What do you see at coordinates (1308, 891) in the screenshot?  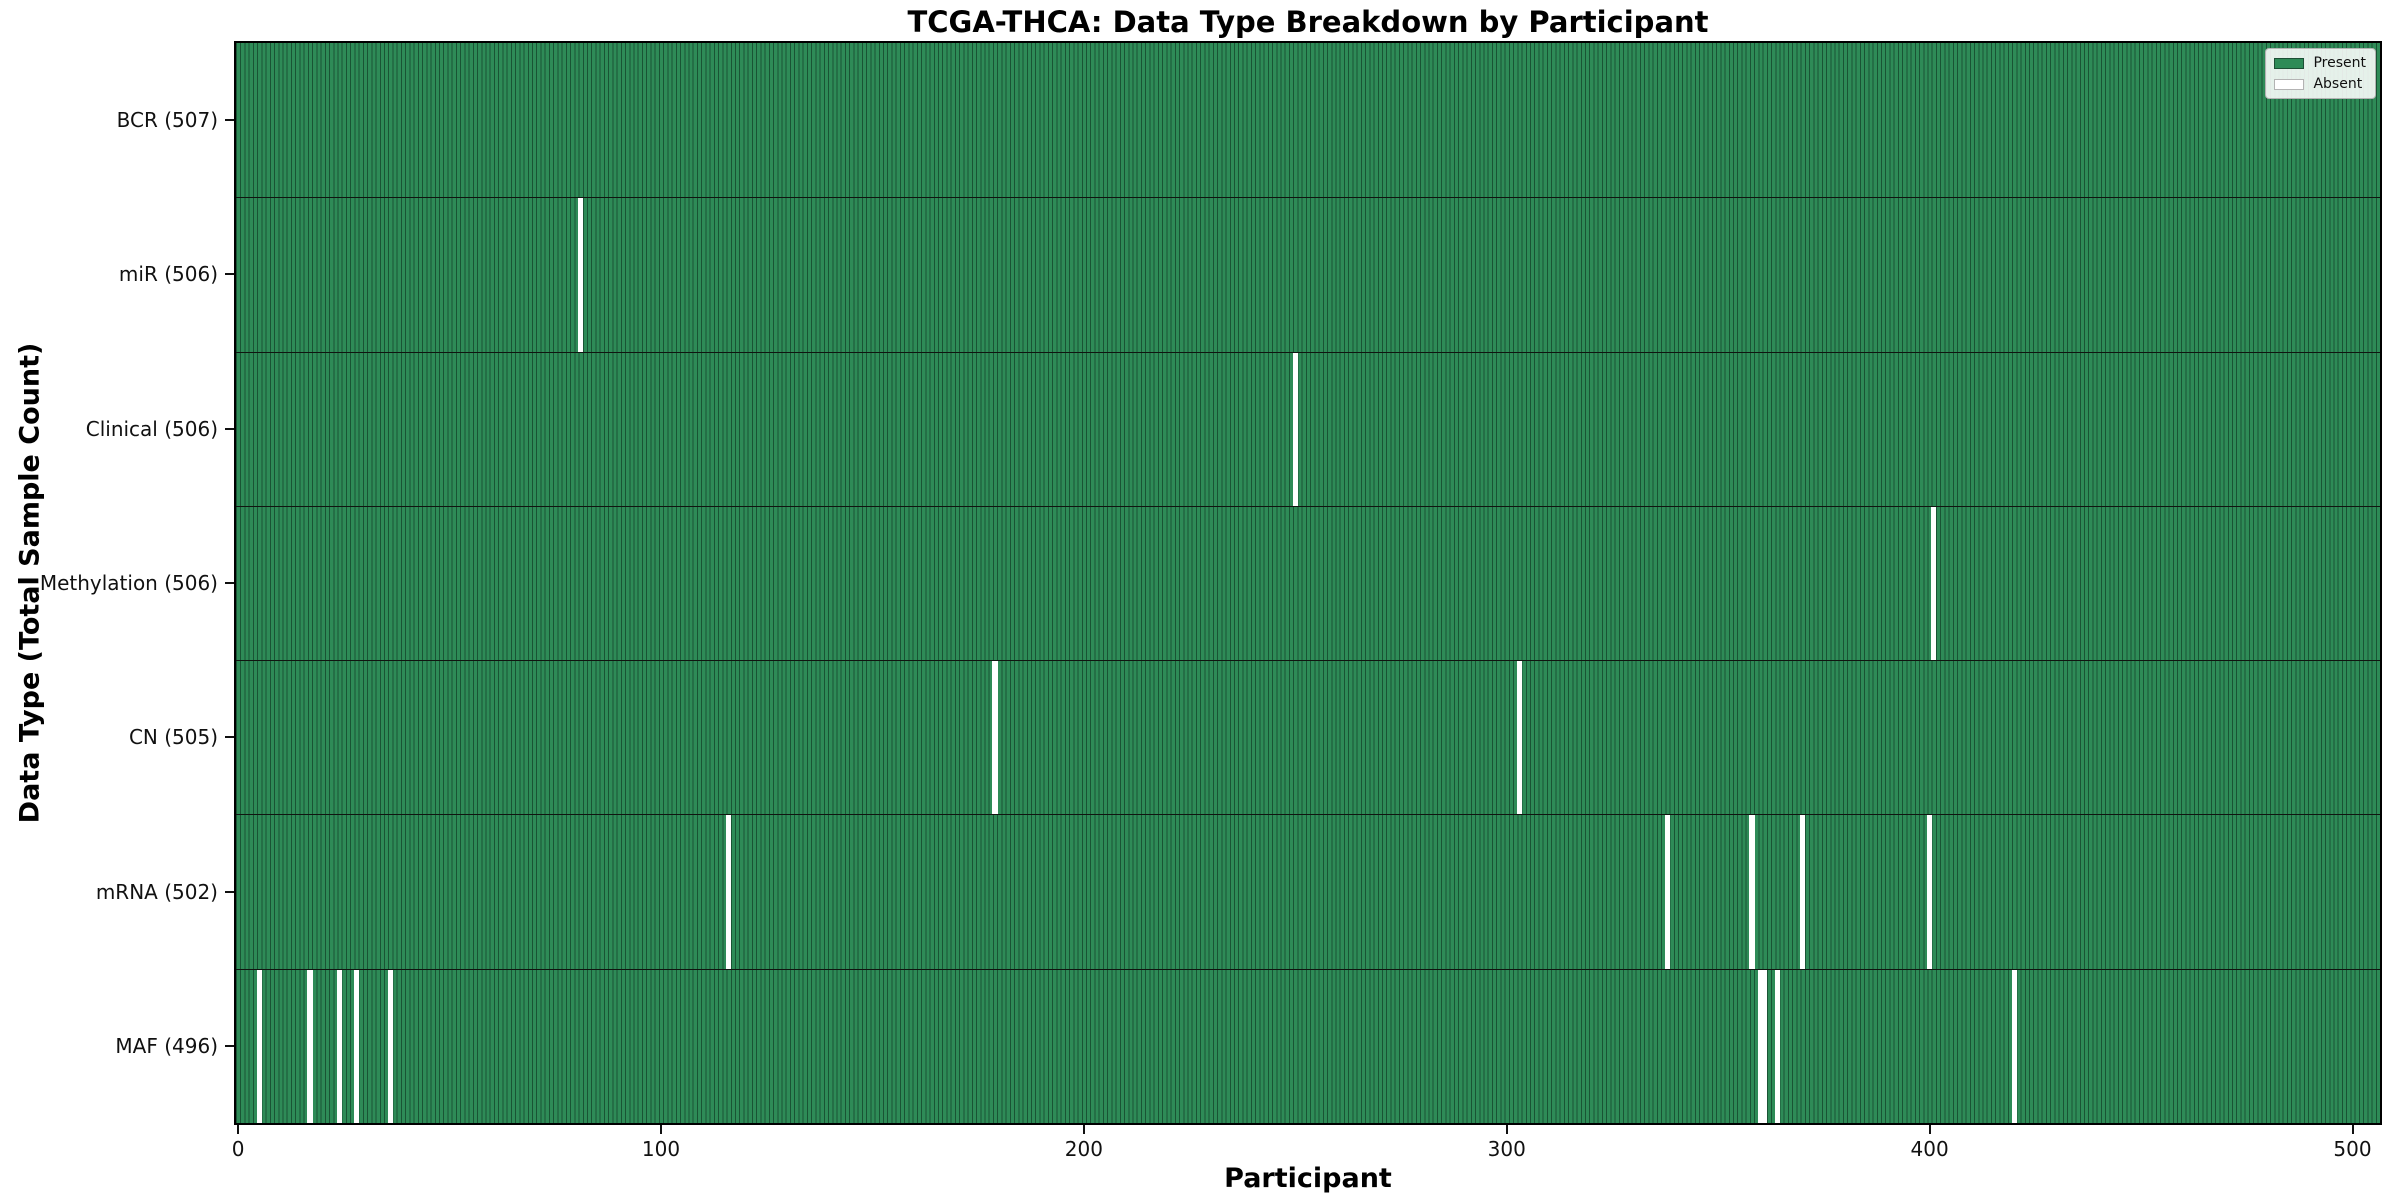 I see `row-mrna` at bounding box center [1308, 891].